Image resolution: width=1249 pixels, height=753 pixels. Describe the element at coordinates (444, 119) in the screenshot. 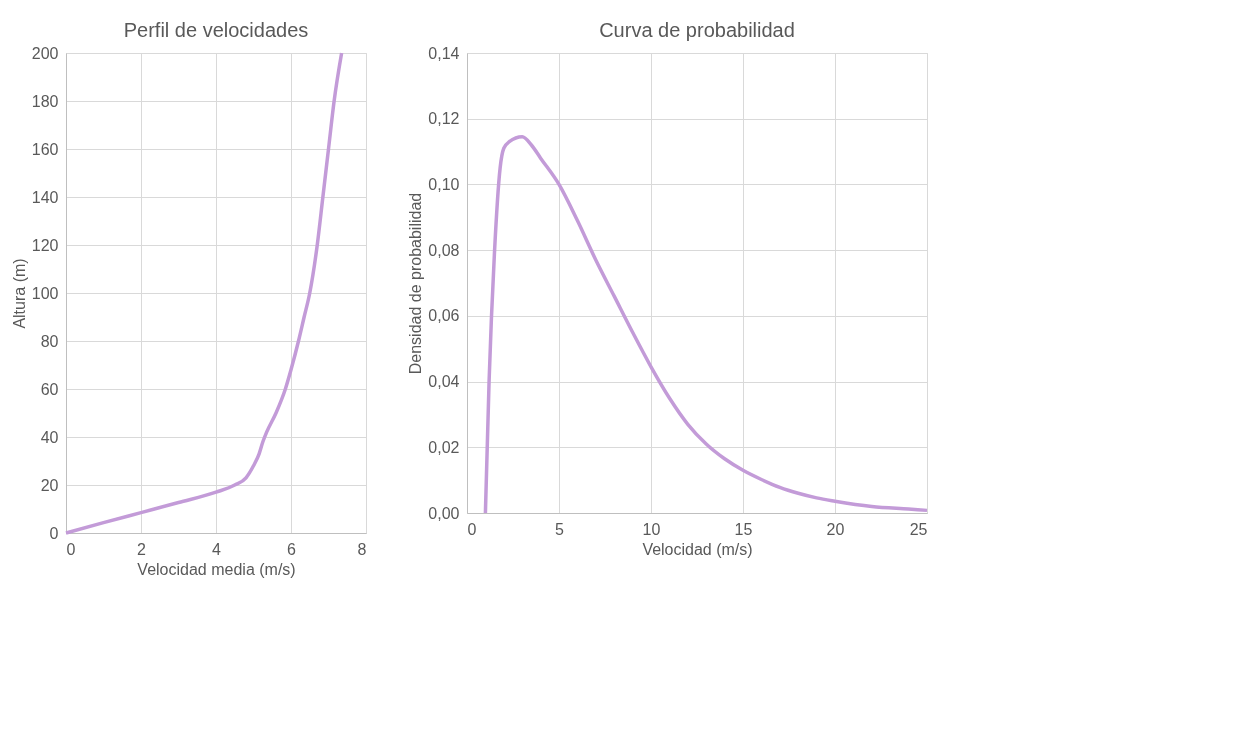

I see `y-tick-label: 0,12` at that location.